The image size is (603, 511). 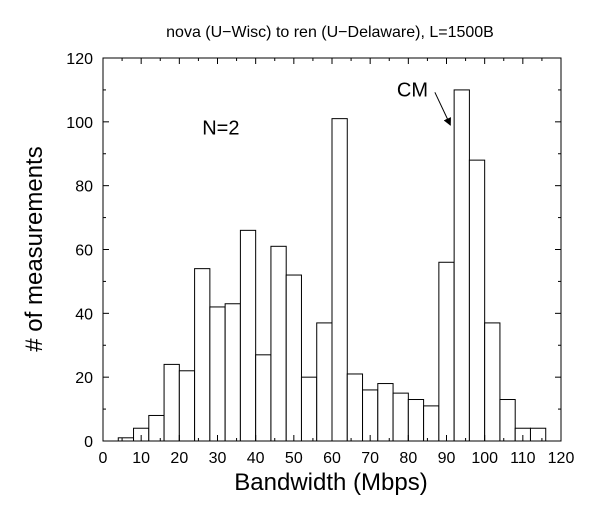 What do you see at coordinates (103, 458) in the screenshot?
I see `x-tick-label: 0` at bounding box center [103, 458].